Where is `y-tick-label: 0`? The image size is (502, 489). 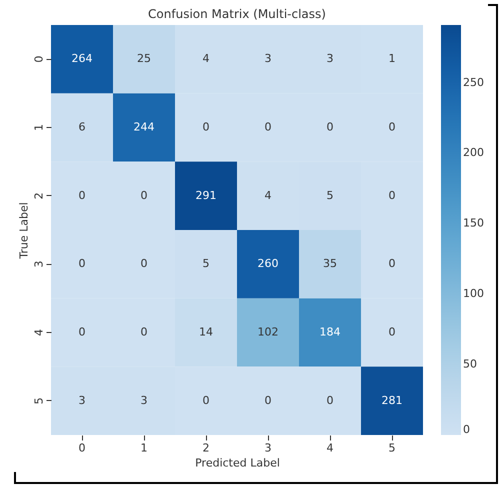
y-tick-label: 0 is located at coordinates (39, 59).